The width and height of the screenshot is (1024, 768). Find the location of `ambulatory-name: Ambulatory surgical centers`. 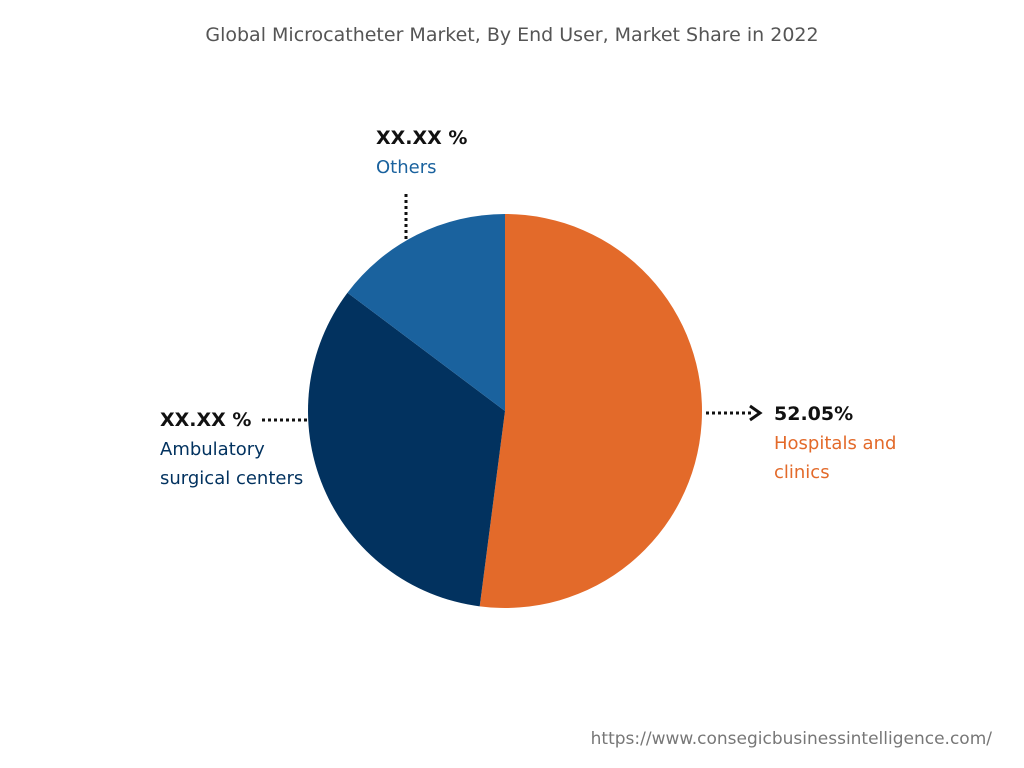

ambulatory-name: Ambulatory surgical centers is located at coordinates (232, 464).